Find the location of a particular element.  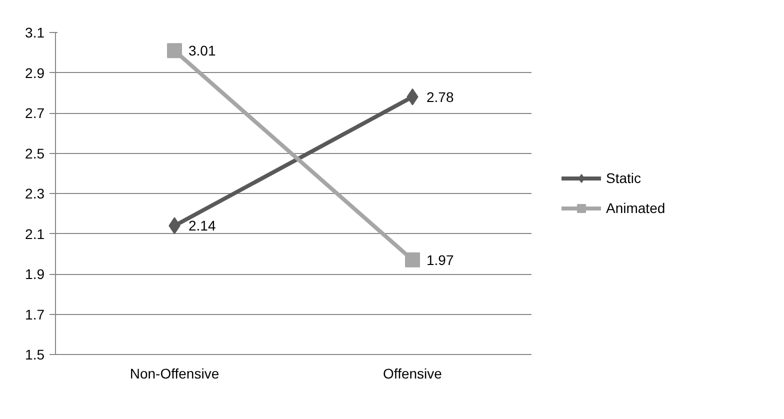

y-tick-label: 2.7 is located at coordinates (35, 113).